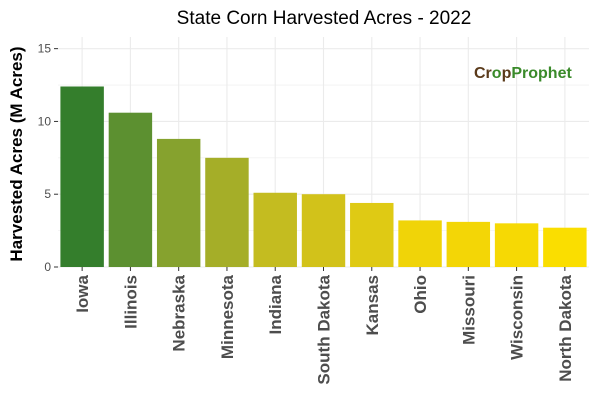  I want to click on croprophet-logo: CropProphet, so click(523, 73).